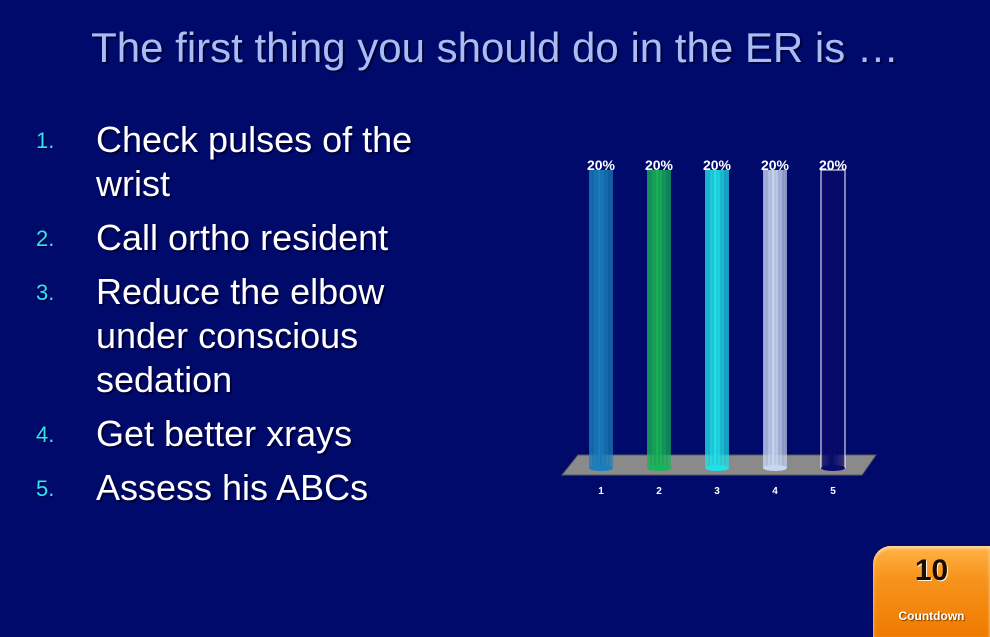  What do you see at coordinates (931, 616) in the screenshot?
I see `countdown-label: Countdown` at bounding box center [931, 616].